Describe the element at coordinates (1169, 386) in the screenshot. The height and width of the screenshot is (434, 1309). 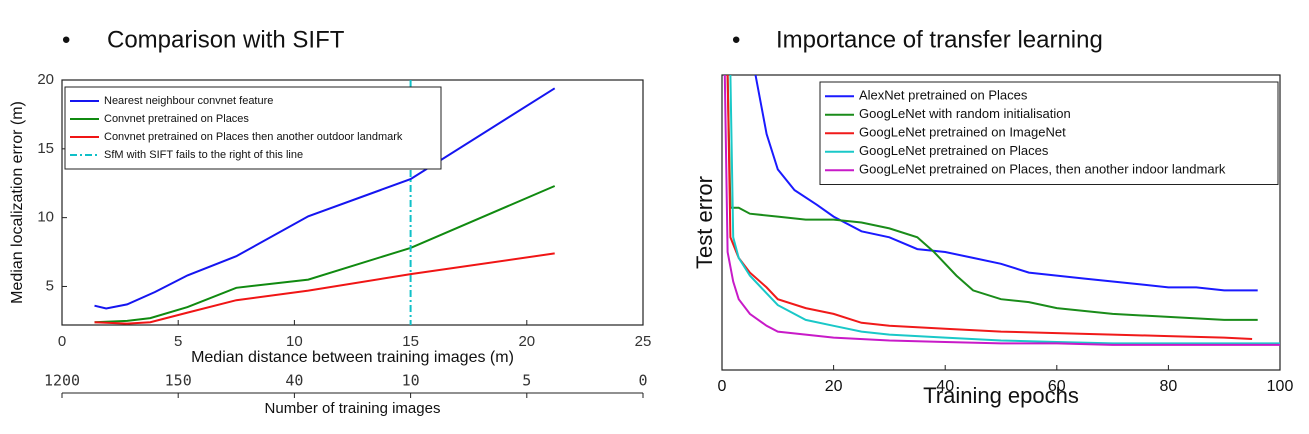
I see `x-tick-label: 80` at that location.